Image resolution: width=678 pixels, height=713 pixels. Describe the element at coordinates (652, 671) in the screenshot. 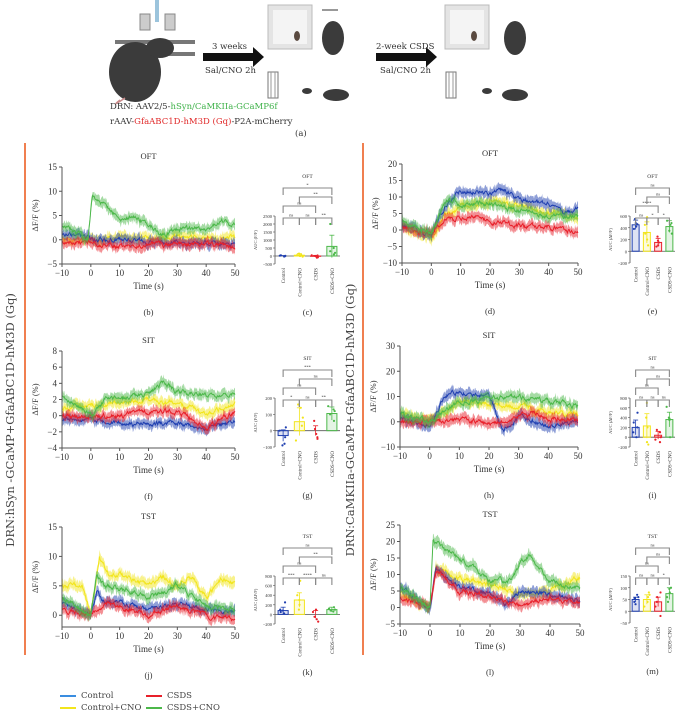

I see `panel-label: (m)` at that location.